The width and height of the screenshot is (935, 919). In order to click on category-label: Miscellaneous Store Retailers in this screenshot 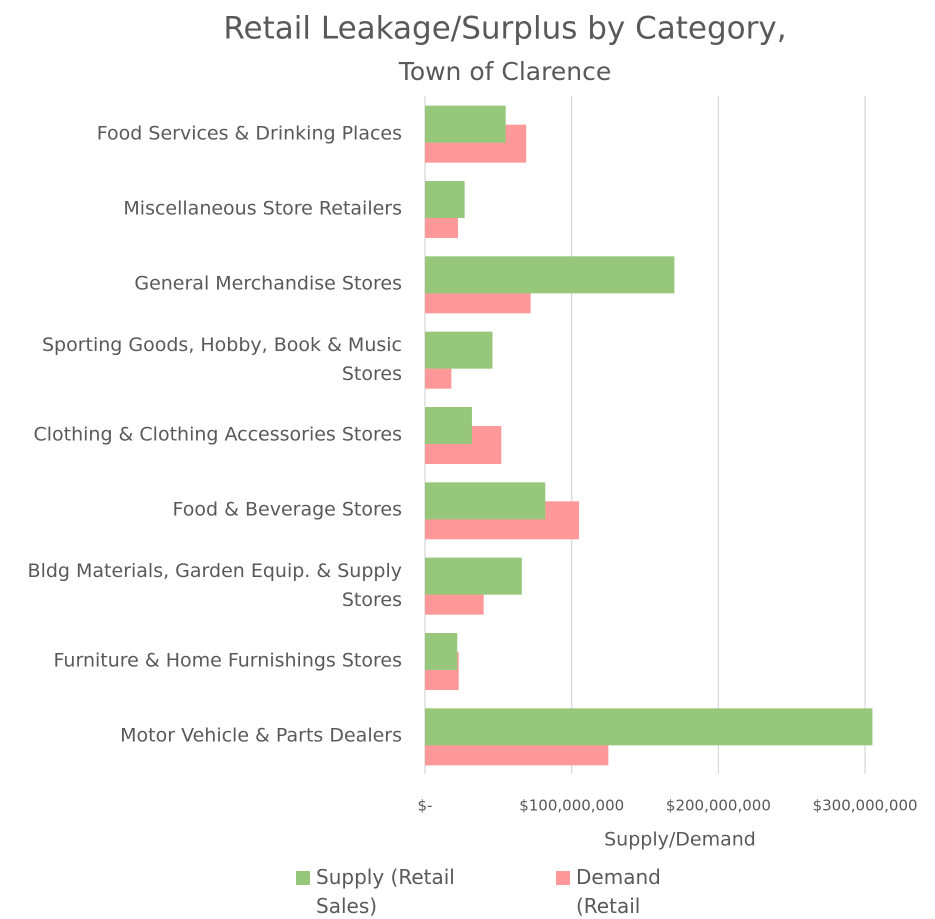, I will do `click(262, 208)`.